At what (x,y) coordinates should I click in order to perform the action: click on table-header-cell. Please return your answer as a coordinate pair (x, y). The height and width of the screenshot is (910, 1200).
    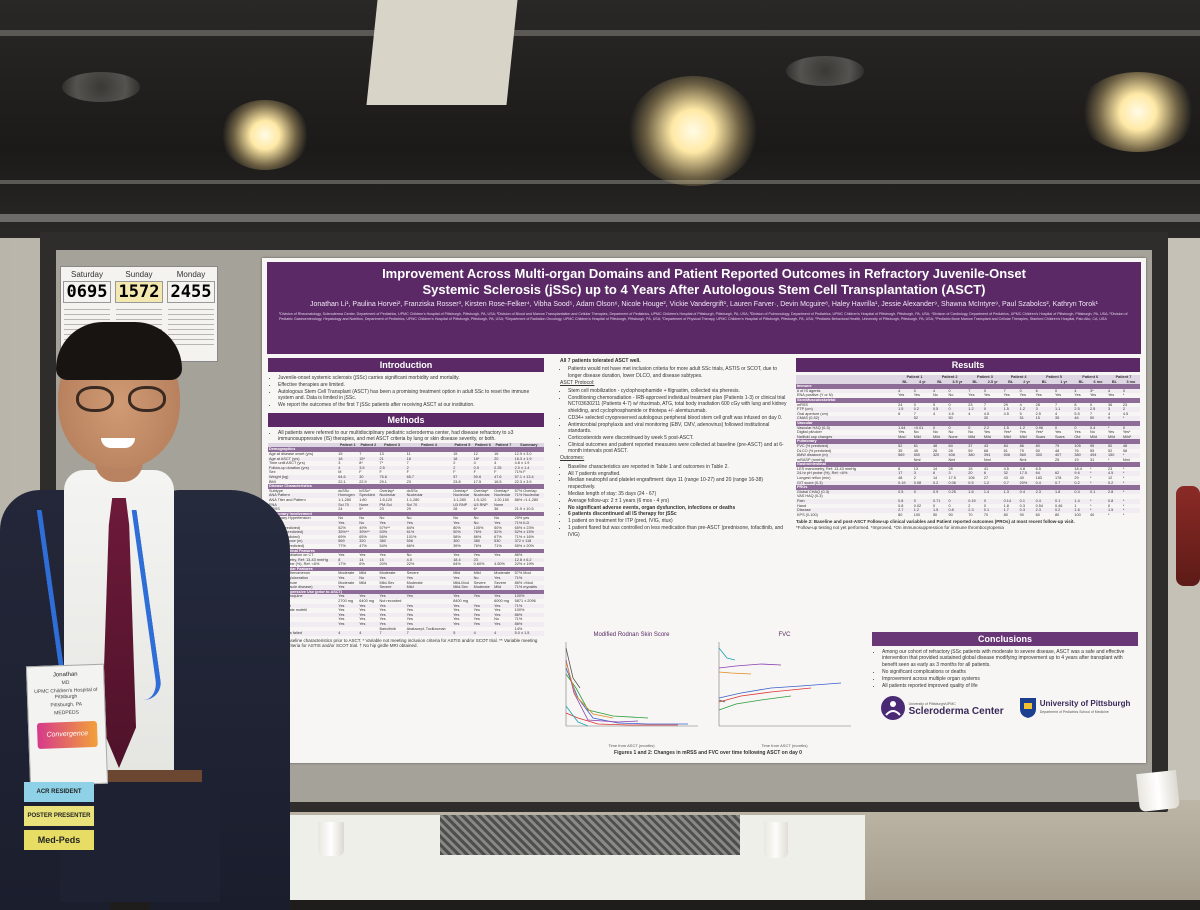
    Looking at the image, I should click on (847, 377).